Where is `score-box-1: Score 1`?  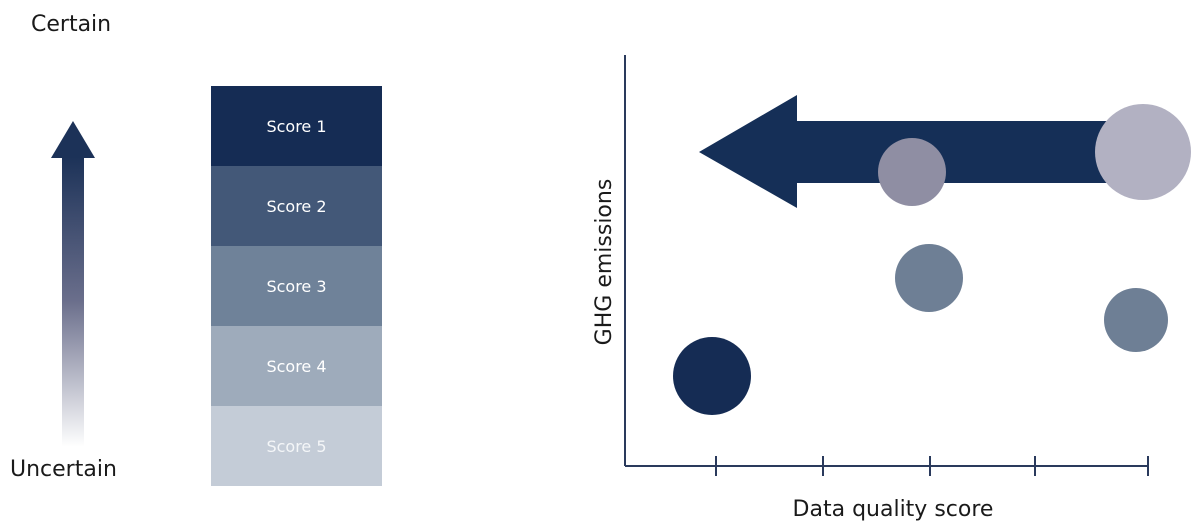
score-box-1: Score 1 is located at coordinates (296, 126).